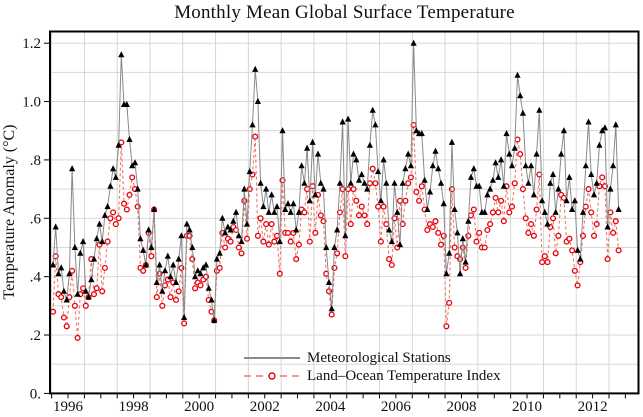 The height and width of the screenshot is (417, 643). I want to click on y-tick-label: .8, so click(35, 161).